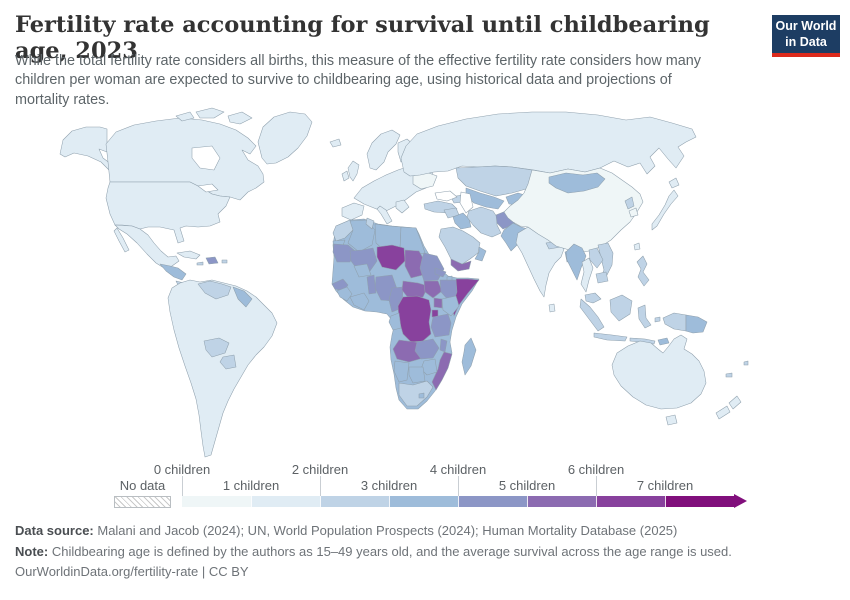  What do you see at coordinates (596, 258) in the screenshot?
I see `country-laos` at bounding box center [596, 258].